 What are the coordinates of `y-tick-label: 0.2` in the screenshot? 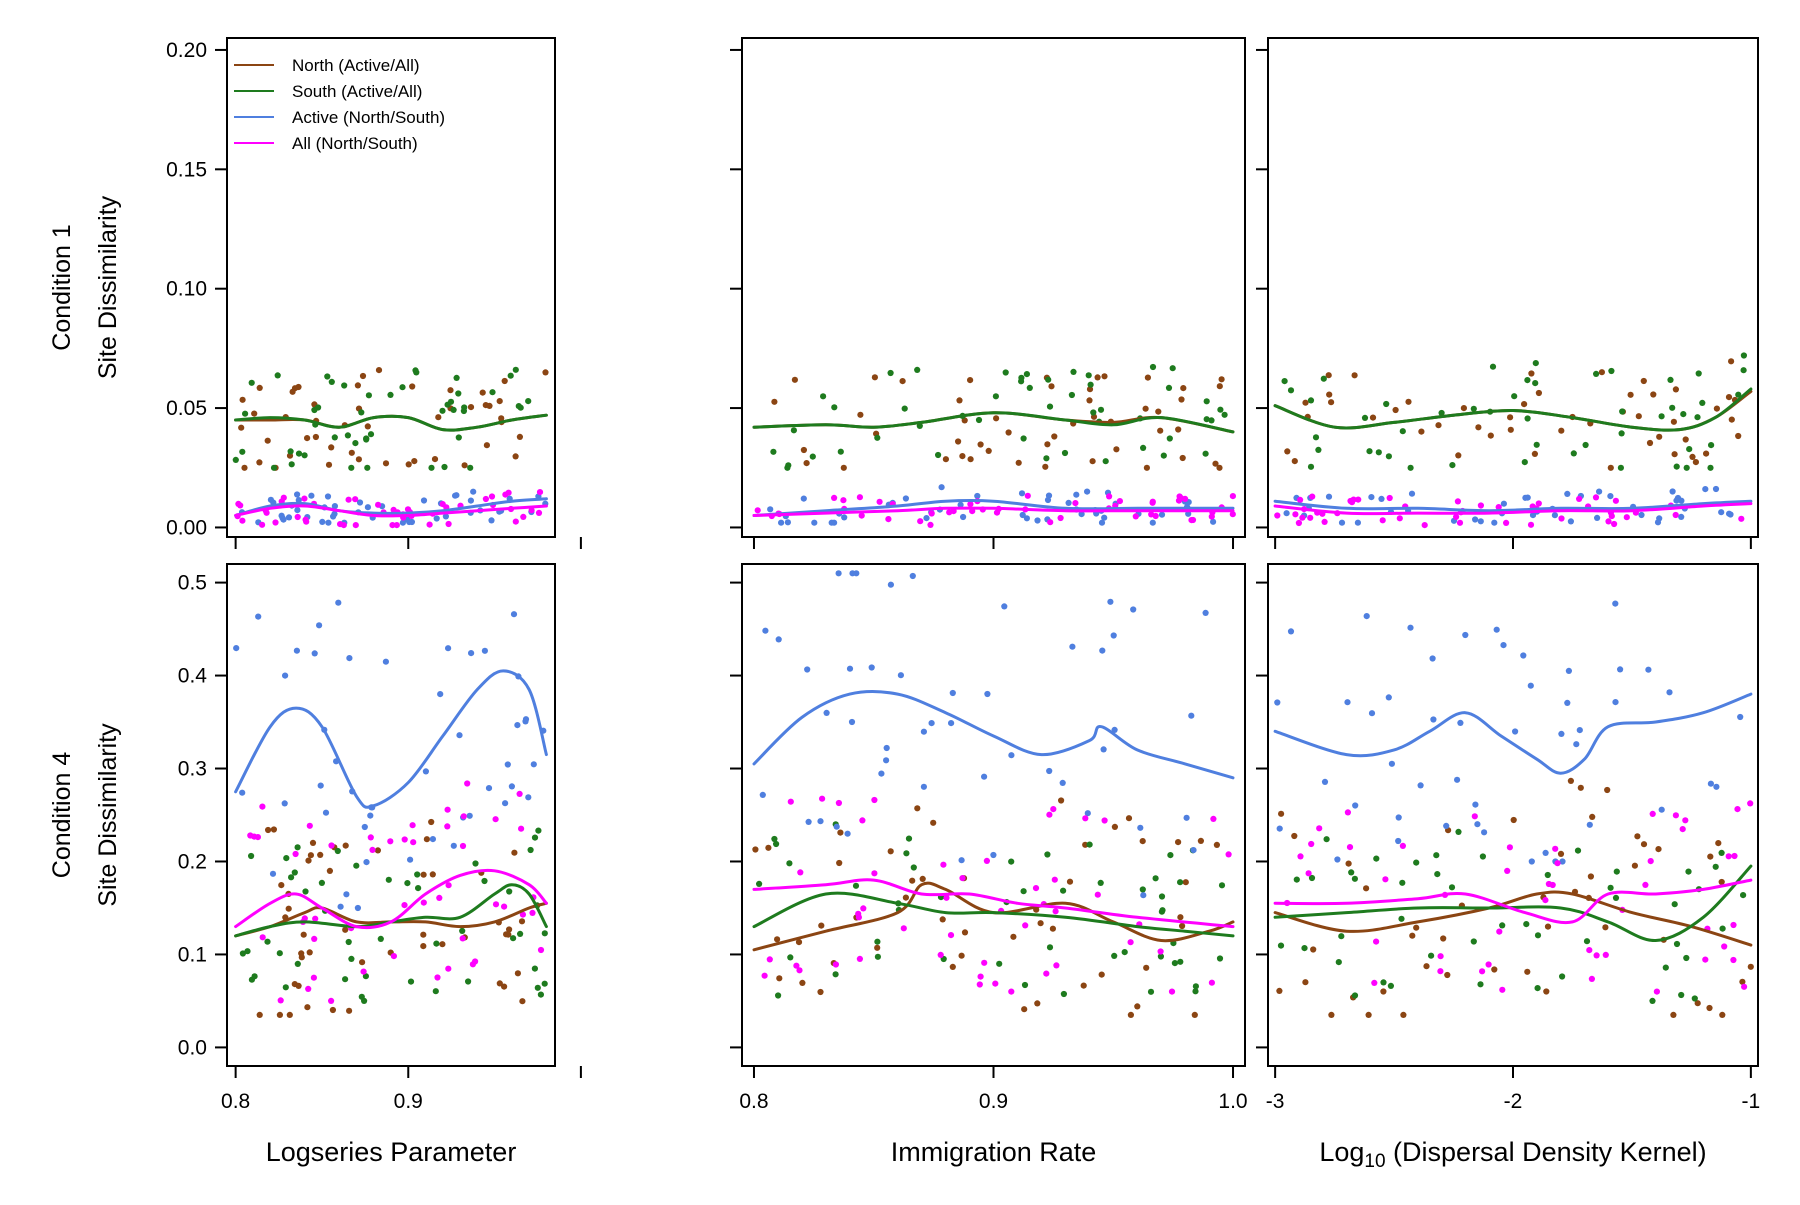 It's located at (192, 861).